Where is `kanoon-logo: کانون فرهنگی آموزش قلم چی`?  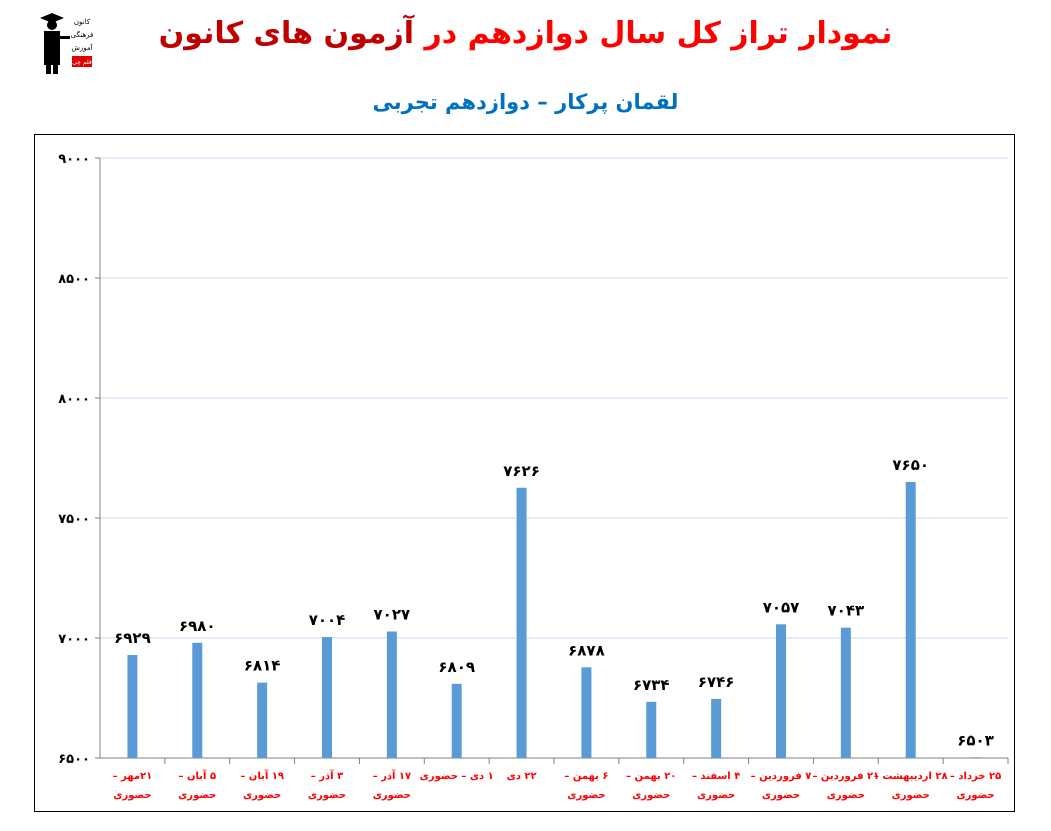 kanoon-logo: کانون فرهنگی آموزش قلم چی is located at coordinates (66, 43).